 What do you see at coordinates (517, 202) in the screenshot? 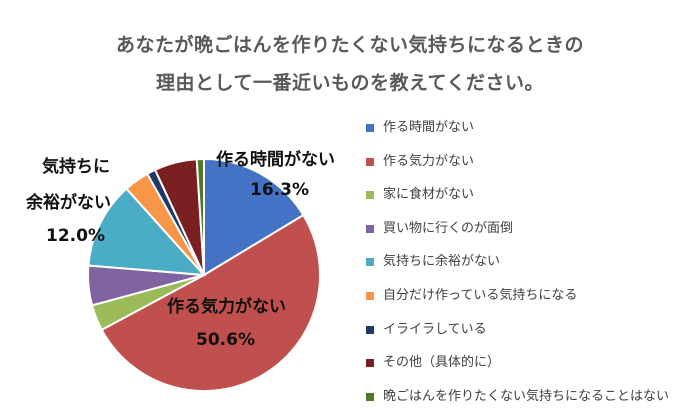
I see `legend-item-3: 家に食材がない` at bounding box center [517, 202].